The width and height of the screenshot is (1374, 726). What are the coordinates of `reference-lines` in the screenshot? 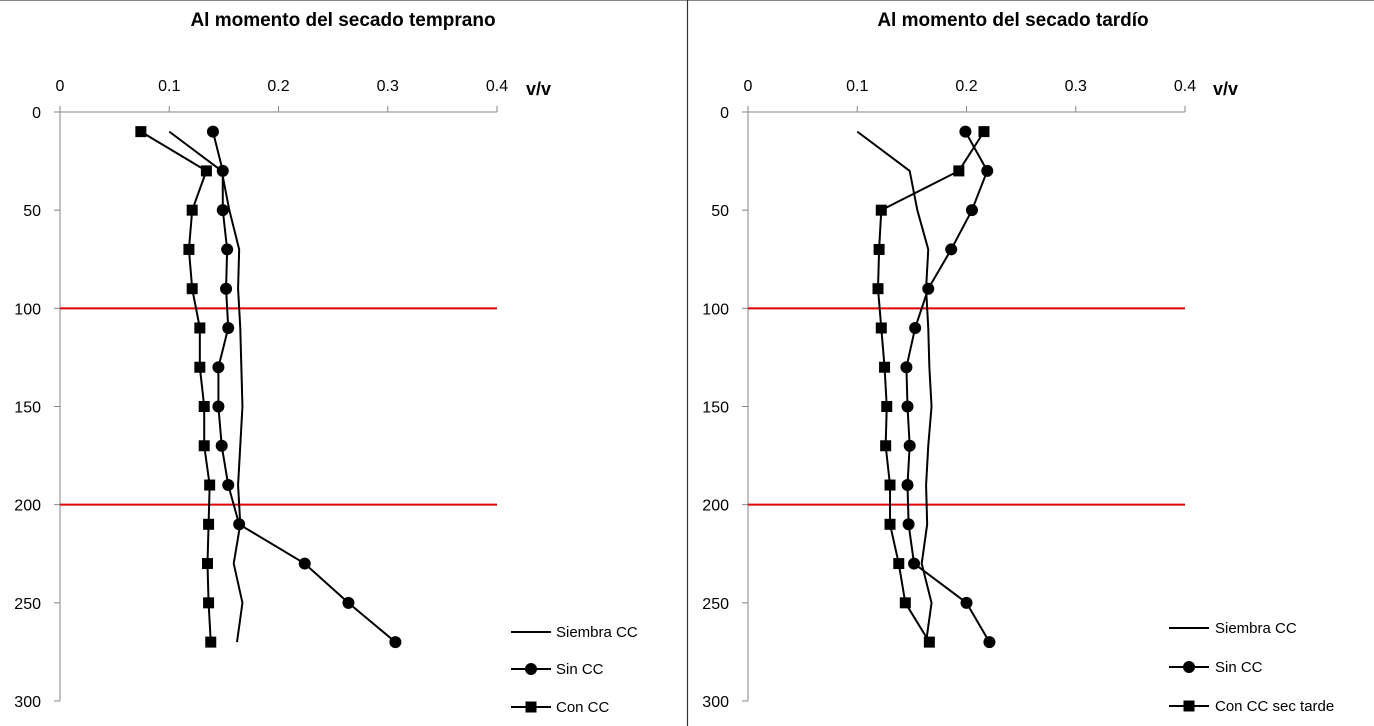 It's located at (278, 406).